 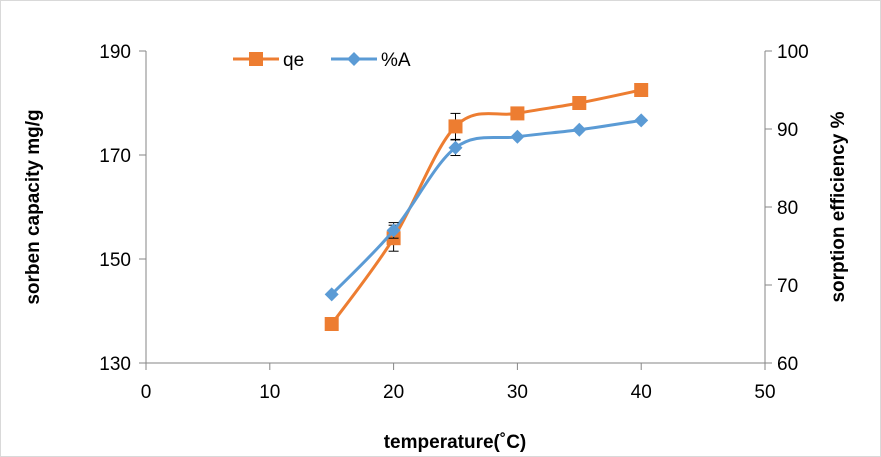 I want to click on series-line-pctA, so click(x=486, y=207).